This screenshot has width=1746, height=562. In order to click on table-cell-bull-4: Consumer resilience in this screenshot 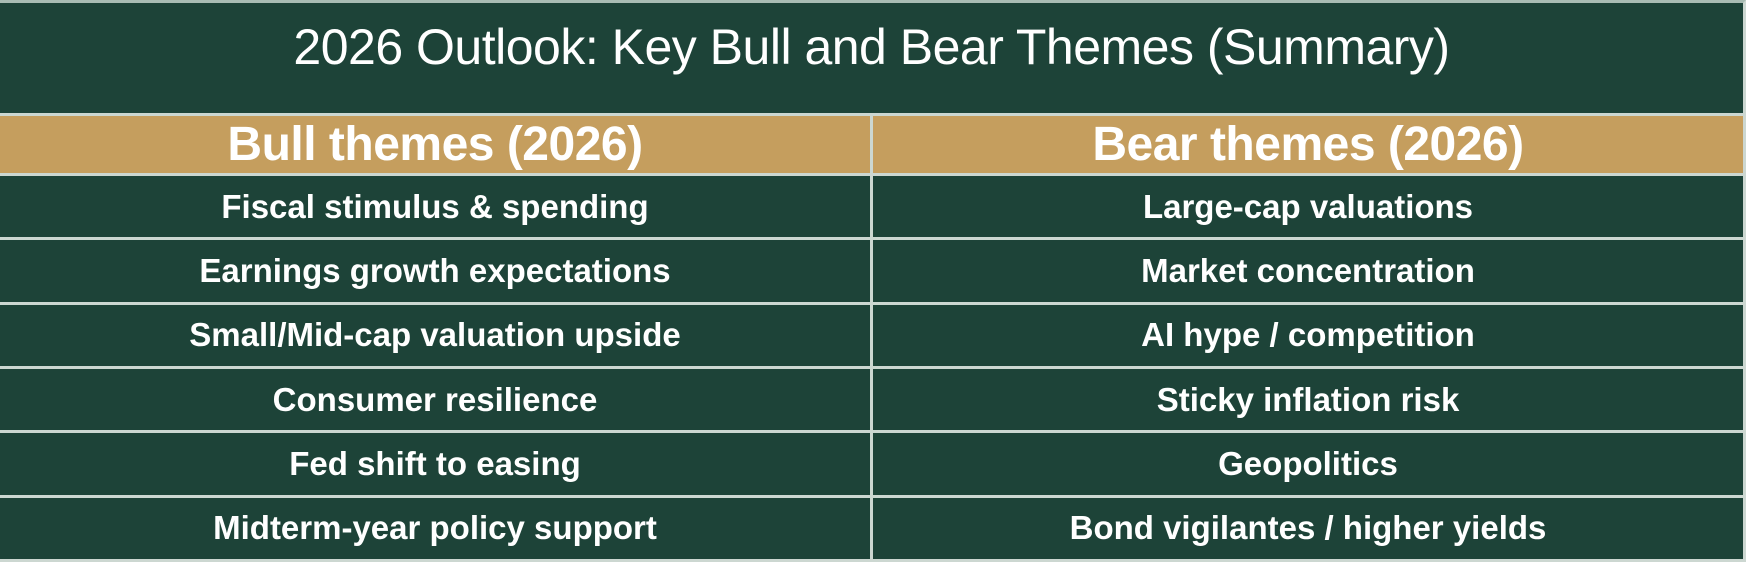, I will do `click(435, 399)`.